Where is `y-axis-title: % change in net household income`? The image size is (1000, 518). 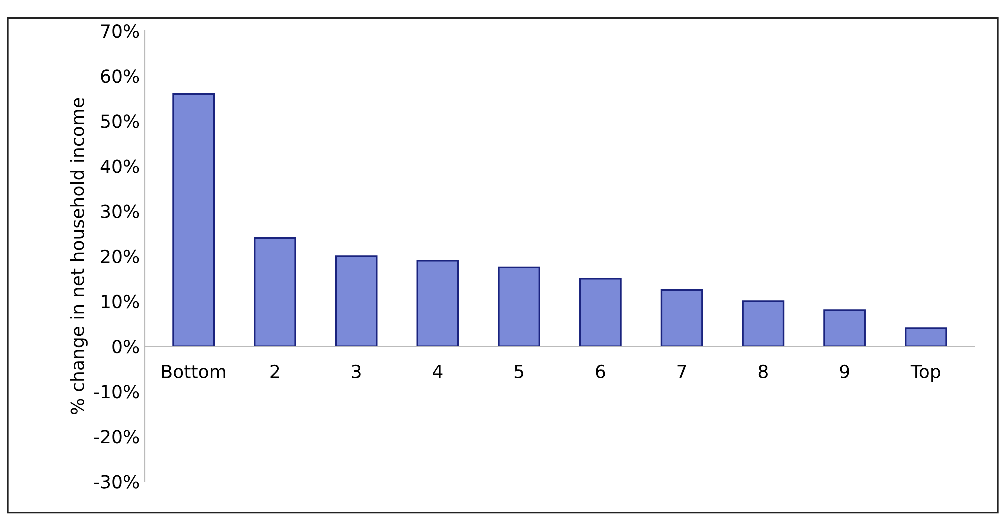
y-axis-title: % change in net household income is located at coordinates (79, 256).